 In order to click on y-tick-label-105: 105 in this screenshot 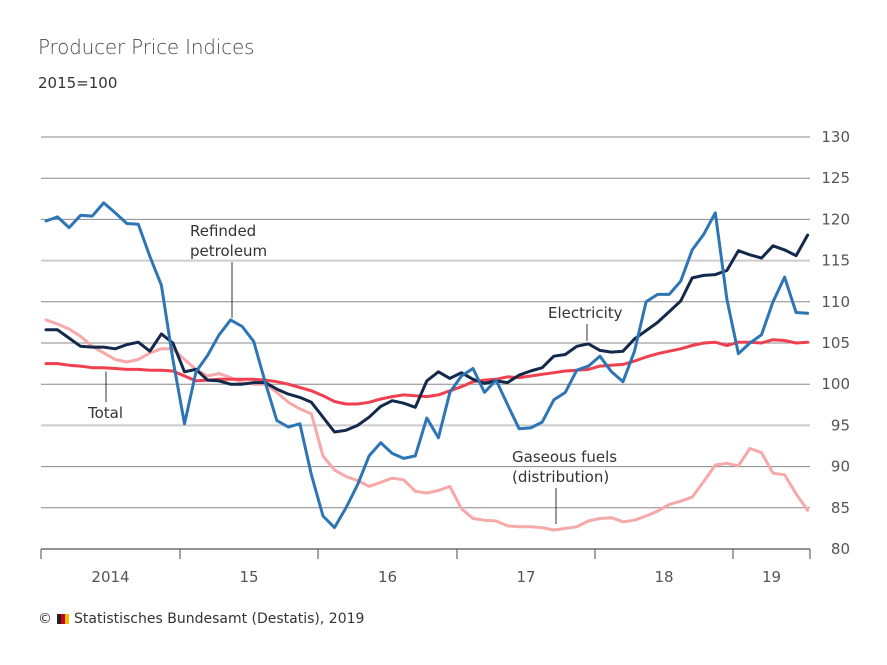, I will do `click(835, 343)`.